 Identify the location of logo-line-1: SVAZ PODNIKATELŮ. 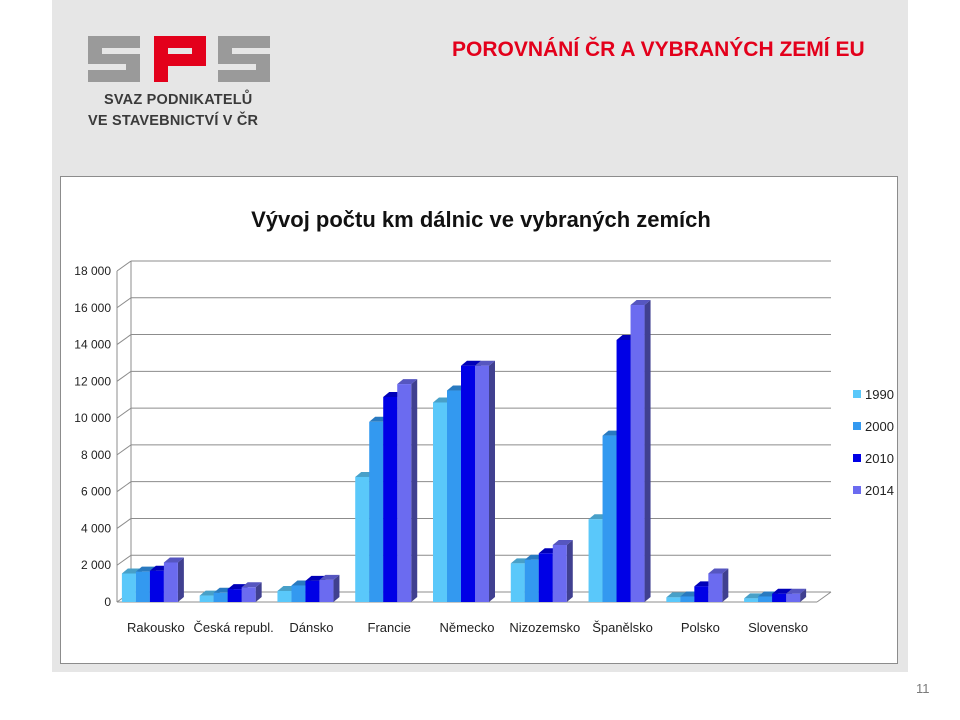
(178, 100).